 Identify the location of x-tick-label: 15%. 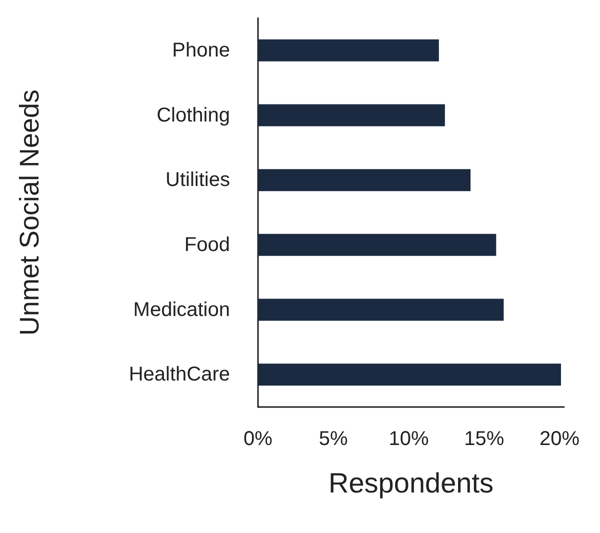
(484, 439).